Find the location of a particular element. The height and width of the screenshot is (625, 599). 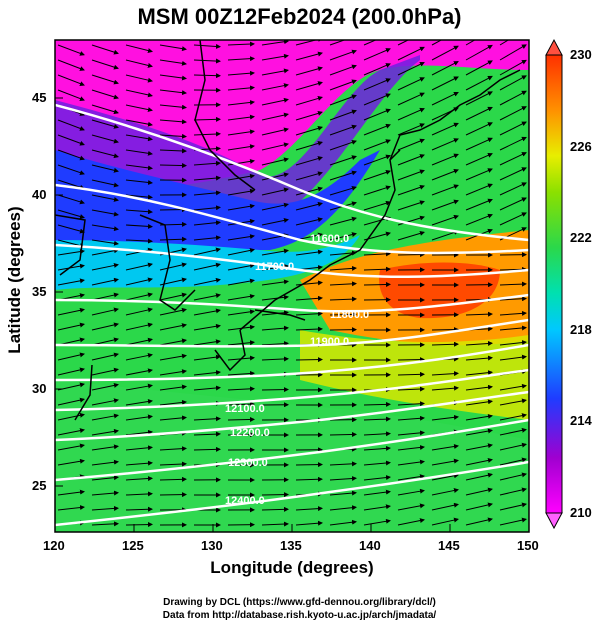

colorbar-tick-label: 218 is located at coordinates (581, 329).